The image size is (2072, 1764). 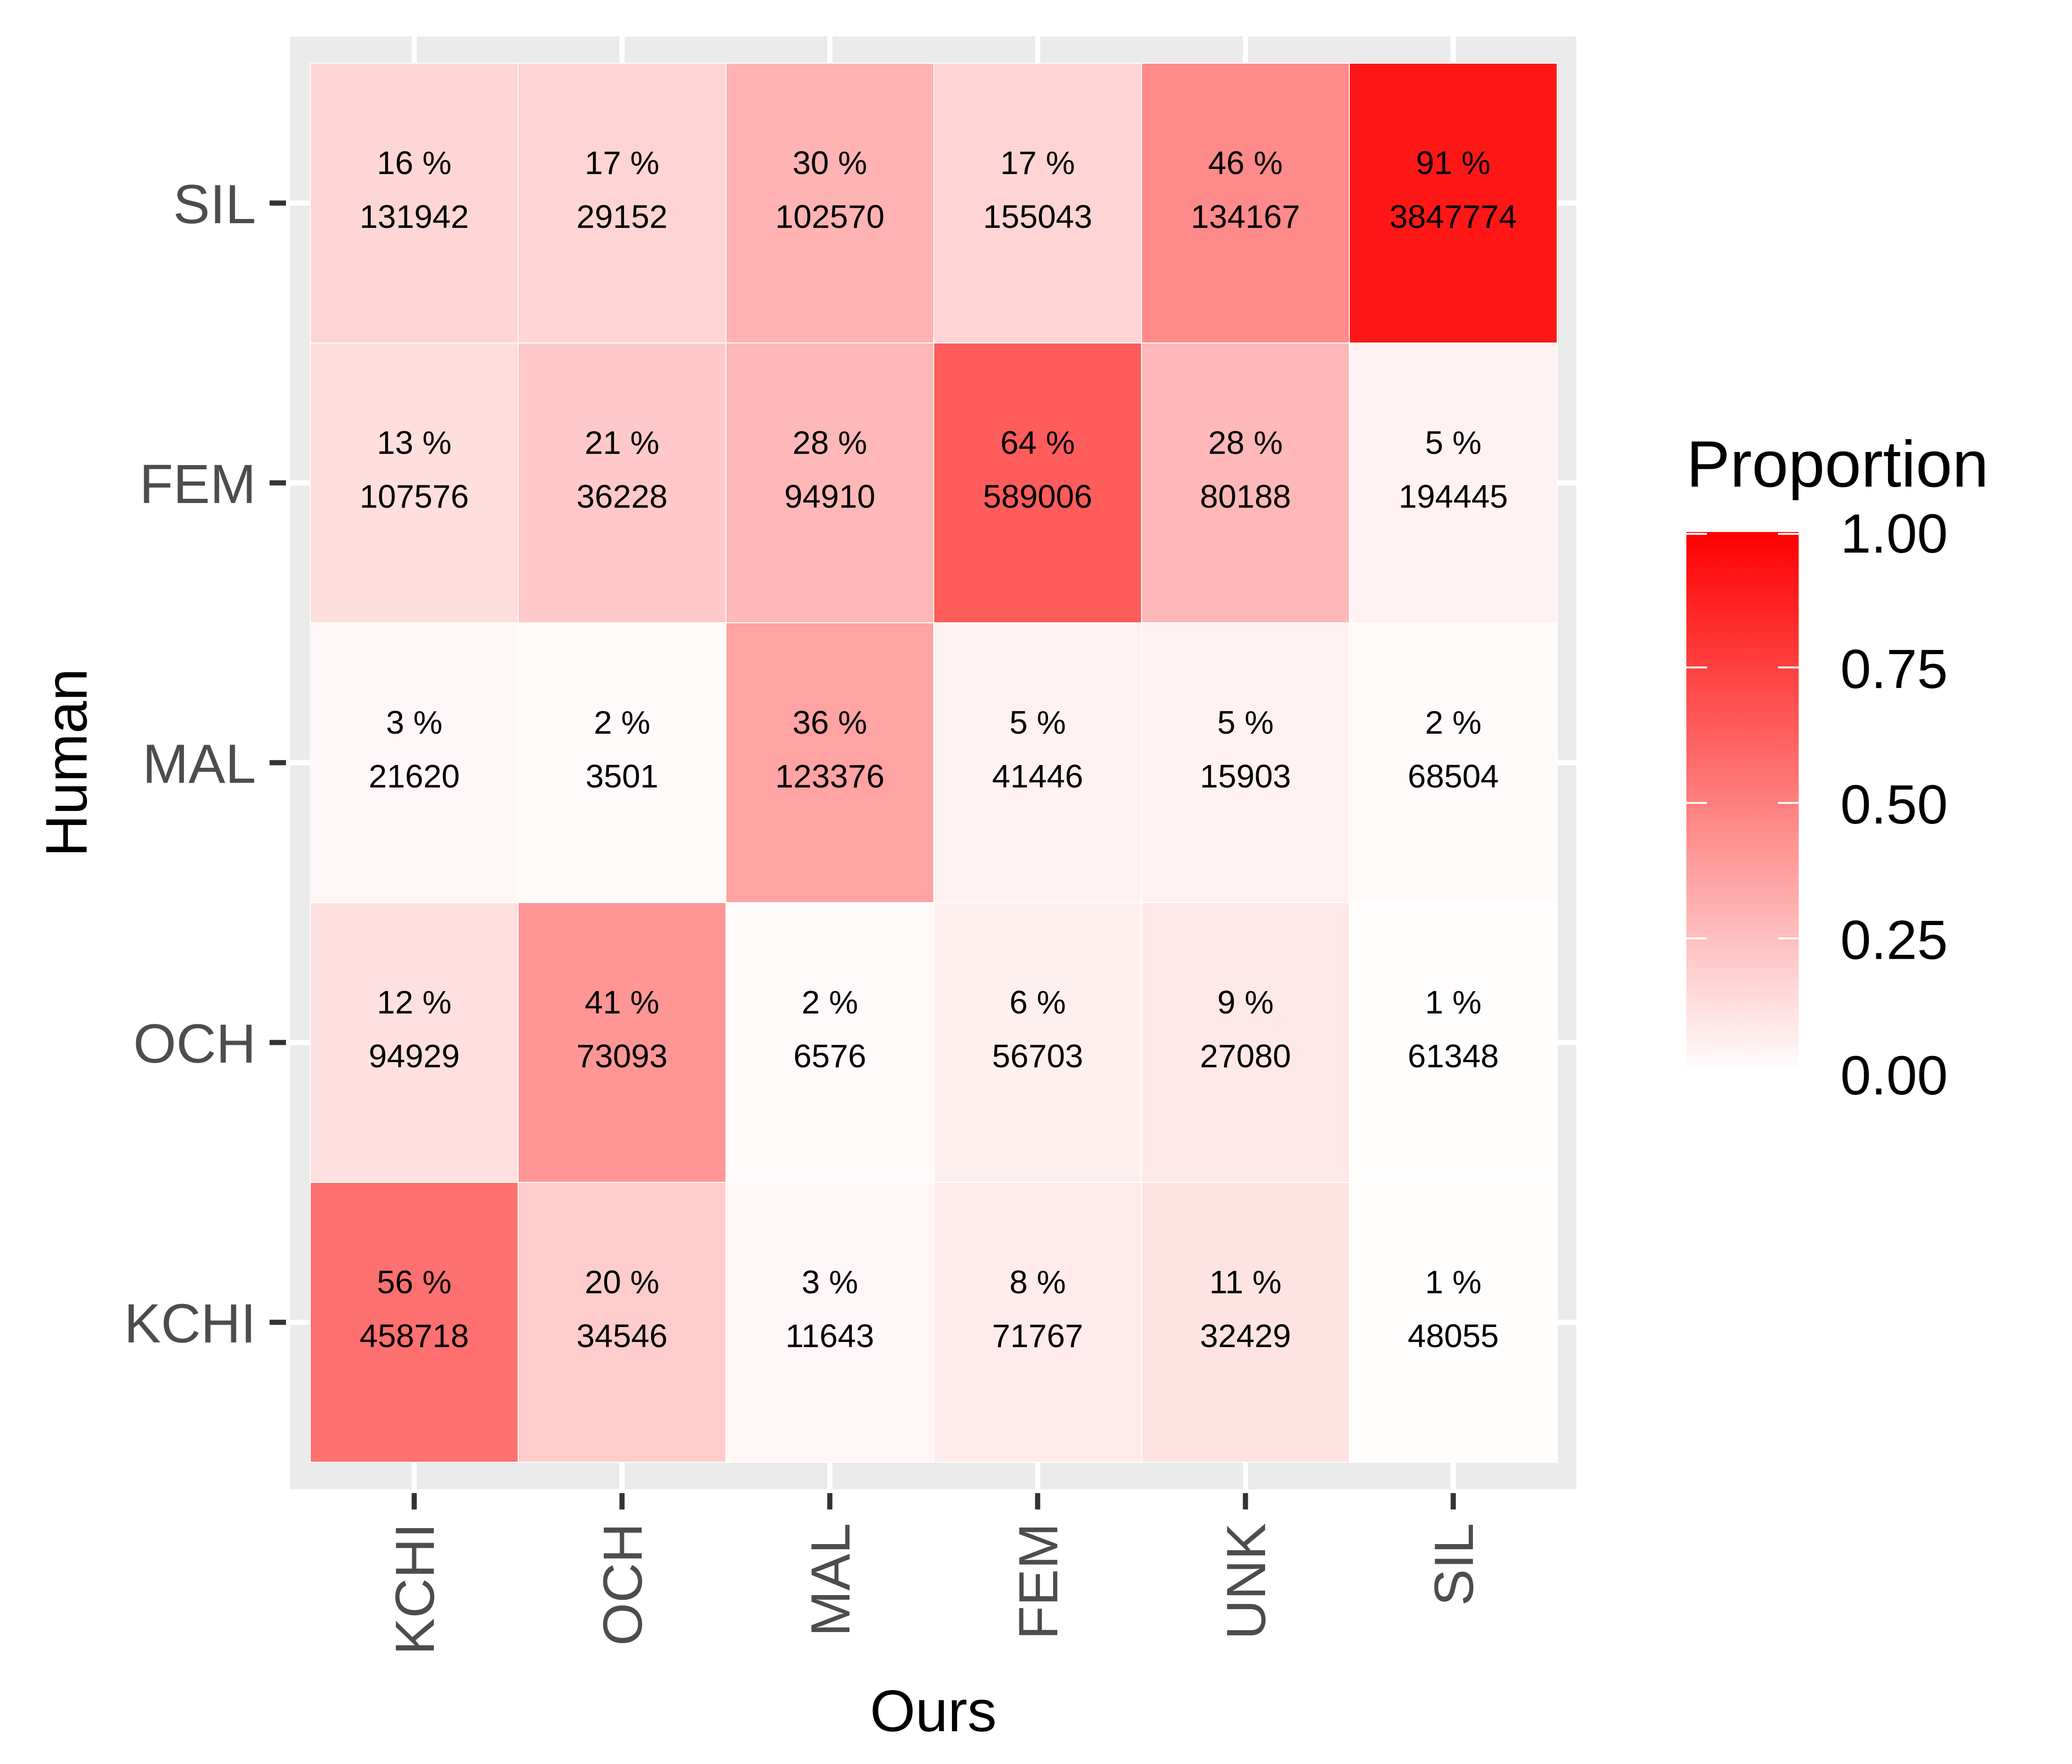 I want to click on cell-count-label: 68504, so click(x=1453, y=776).